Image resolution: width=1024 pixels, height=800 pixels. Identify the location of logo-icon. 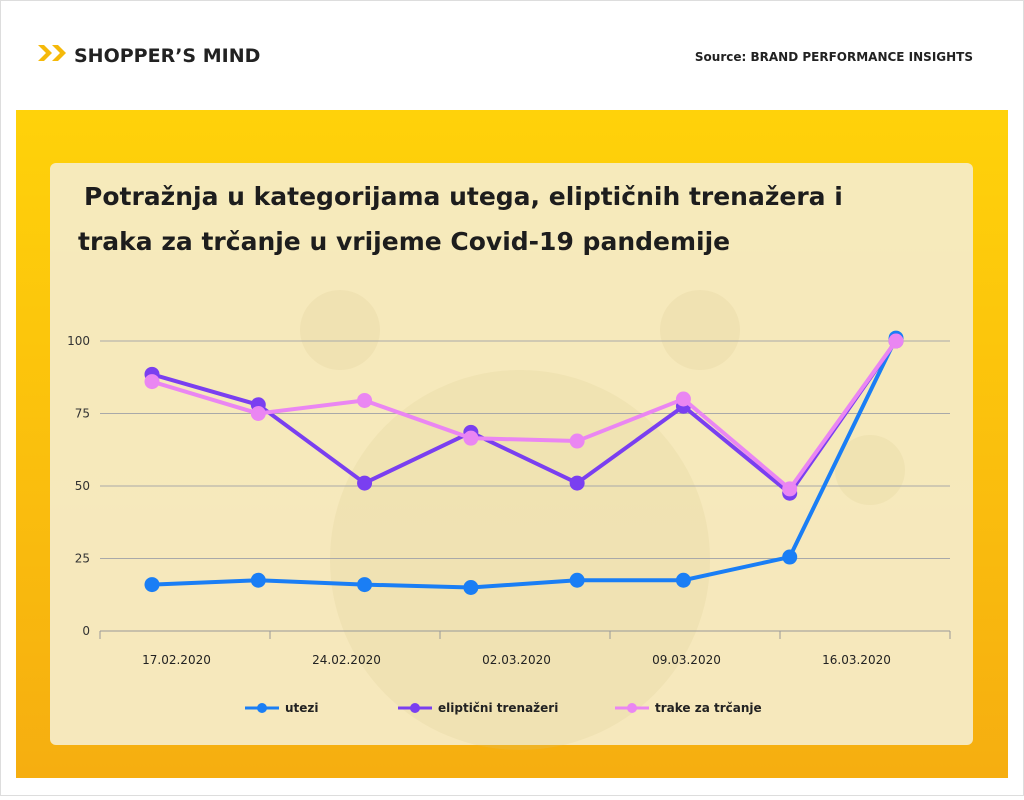
(52, 53).